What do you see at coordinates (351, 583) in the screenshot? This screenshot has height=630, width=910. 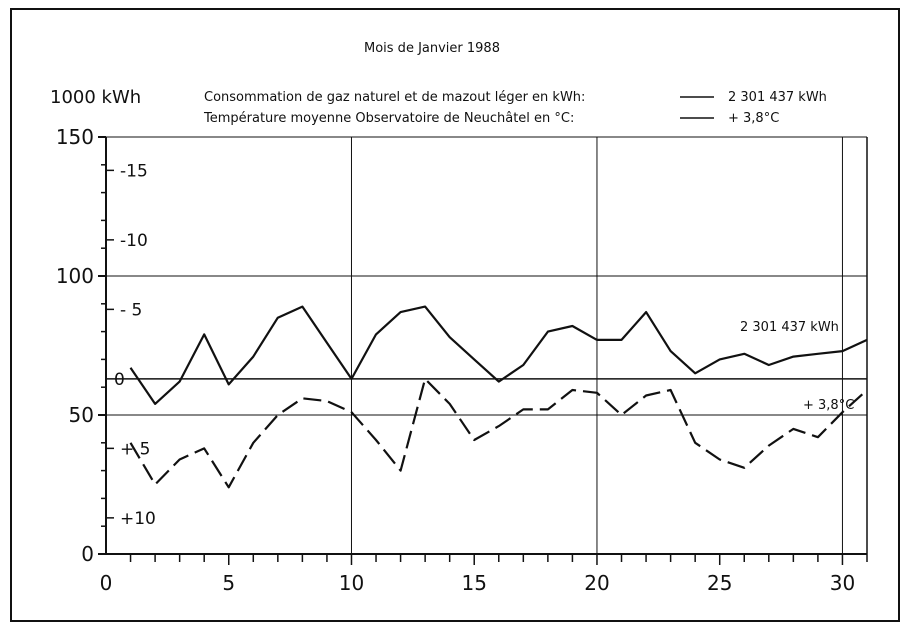 I see `x-tick-label: 10` at bounding box center [351, 583].